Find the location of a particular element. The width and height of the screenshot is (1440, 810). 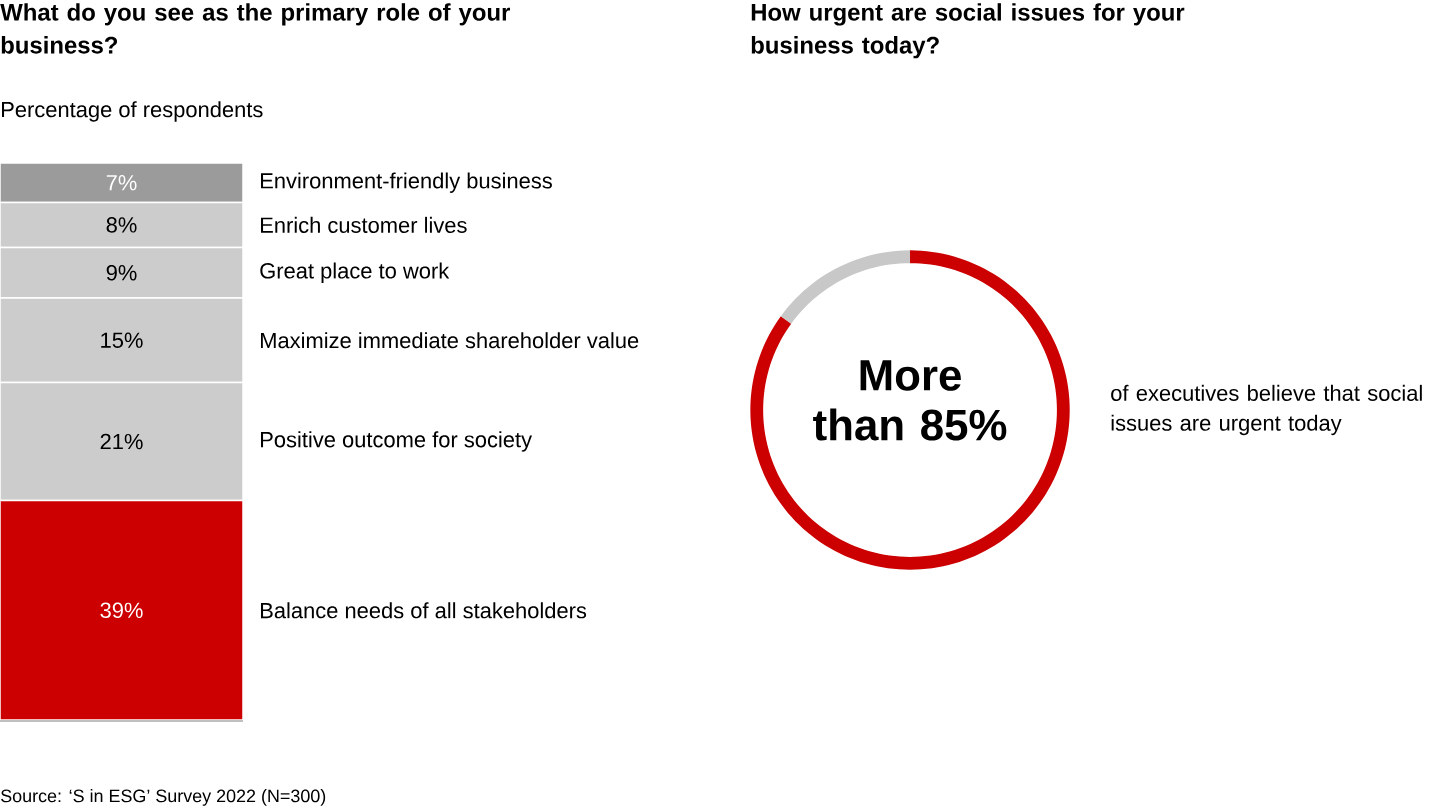

data-label: 7% is located at coordinates (121, 183).